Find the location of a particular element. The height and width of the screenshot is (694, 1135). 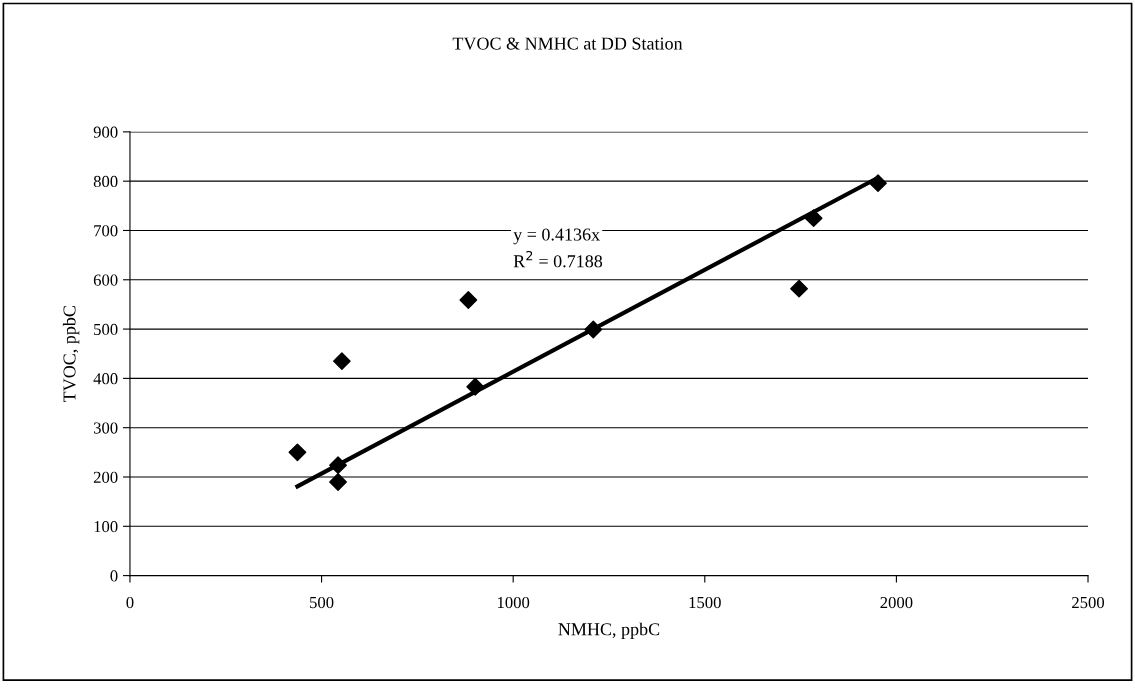

chart-title: TVOC & NMHC at DD Station is located at coordinates (567, 43).